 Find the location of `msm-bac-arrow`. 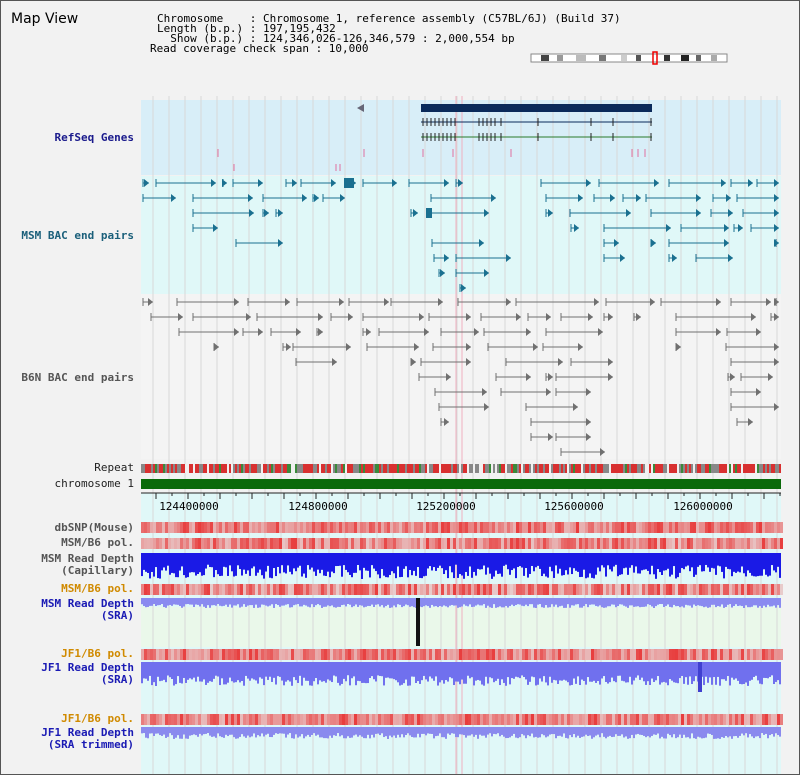

msm-bac-arrow is located at coordinates (146, 183).